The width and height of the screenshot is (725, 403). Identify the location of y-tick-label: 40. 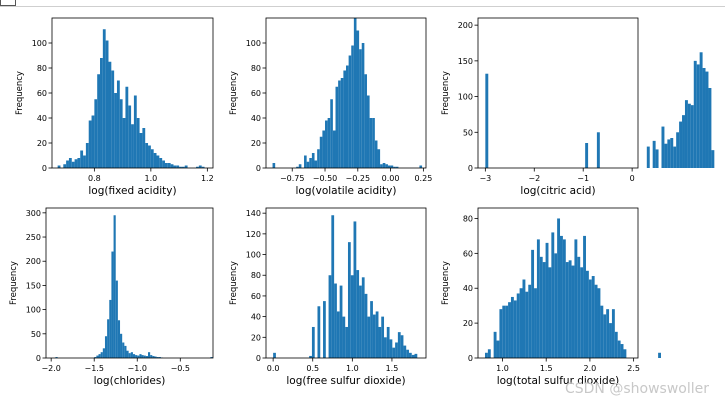
(256, 317).